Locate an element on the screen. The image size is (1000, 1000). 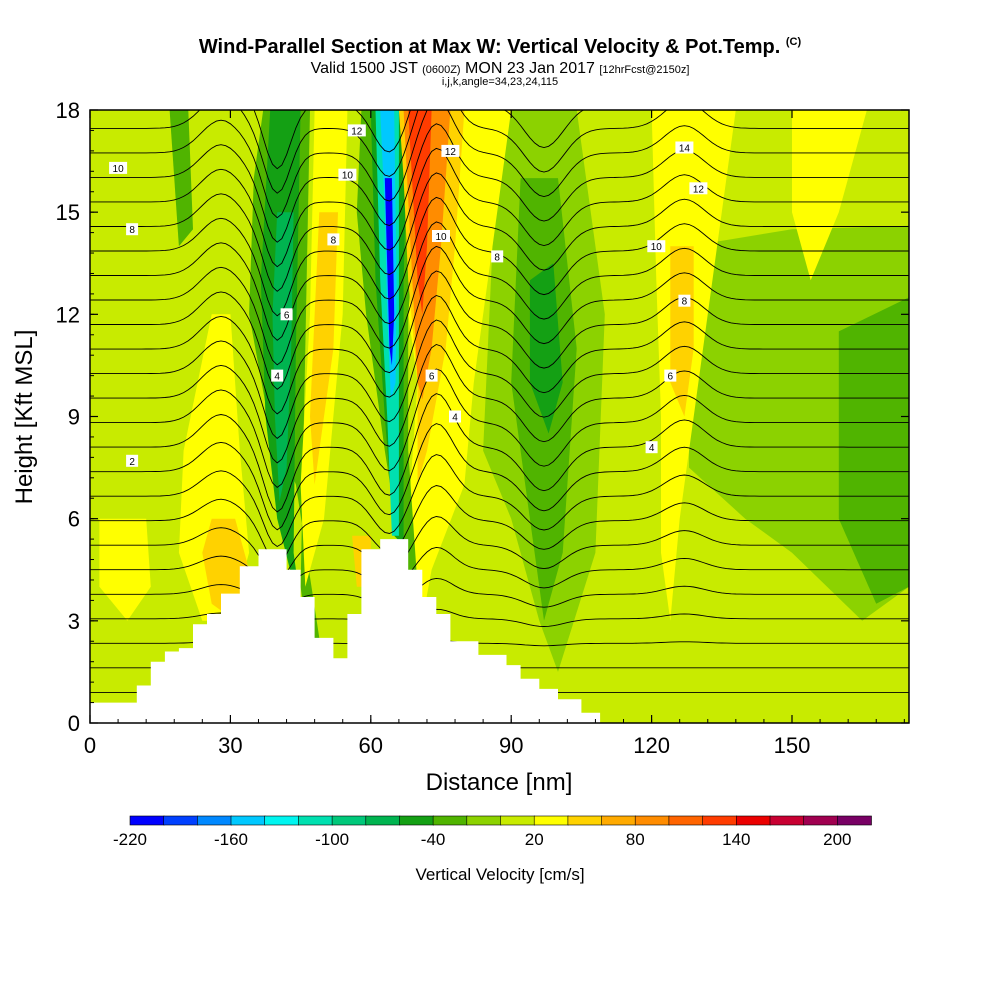
y-tick-label: 18 is located at coordinates (68, 110).